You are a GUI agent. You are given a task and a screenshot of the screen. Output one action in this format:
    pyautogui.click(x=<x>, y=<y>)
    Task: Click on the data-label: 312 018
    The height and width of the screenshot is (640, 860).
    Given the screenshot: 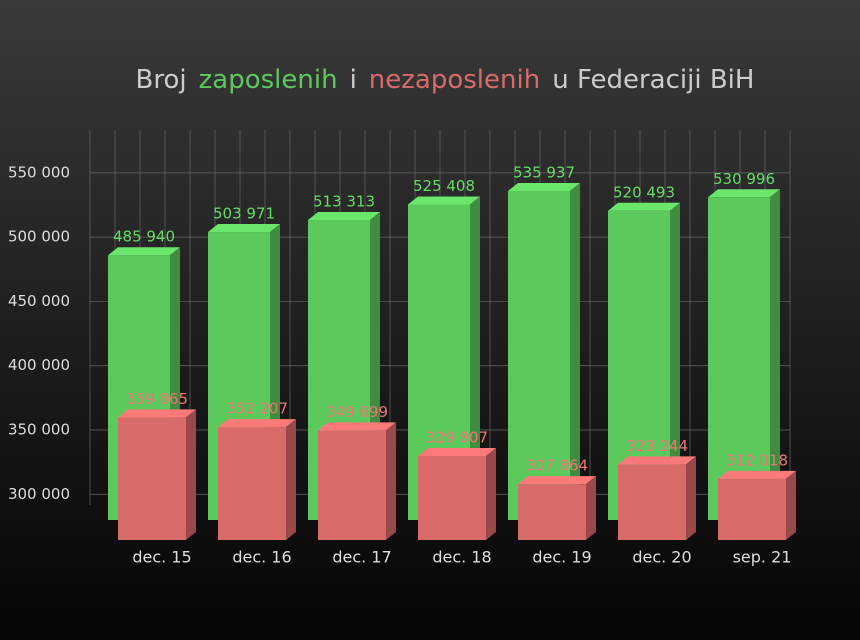 What is the action you would take?
    pyautogui.click(x=757, y=460)
    